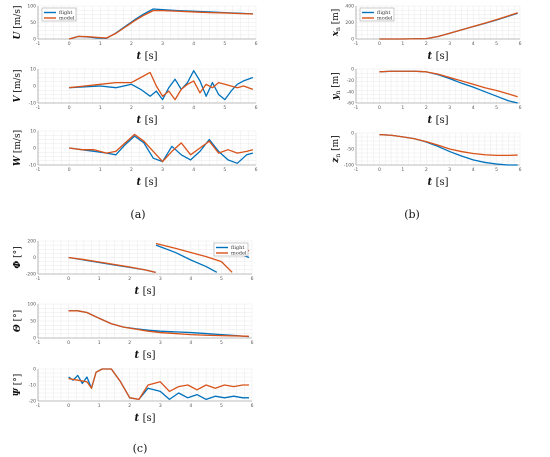 The height and width of the screenshot is (457, 550). I want to click on y-axis-symbol: Ψ, so click(18, 391).